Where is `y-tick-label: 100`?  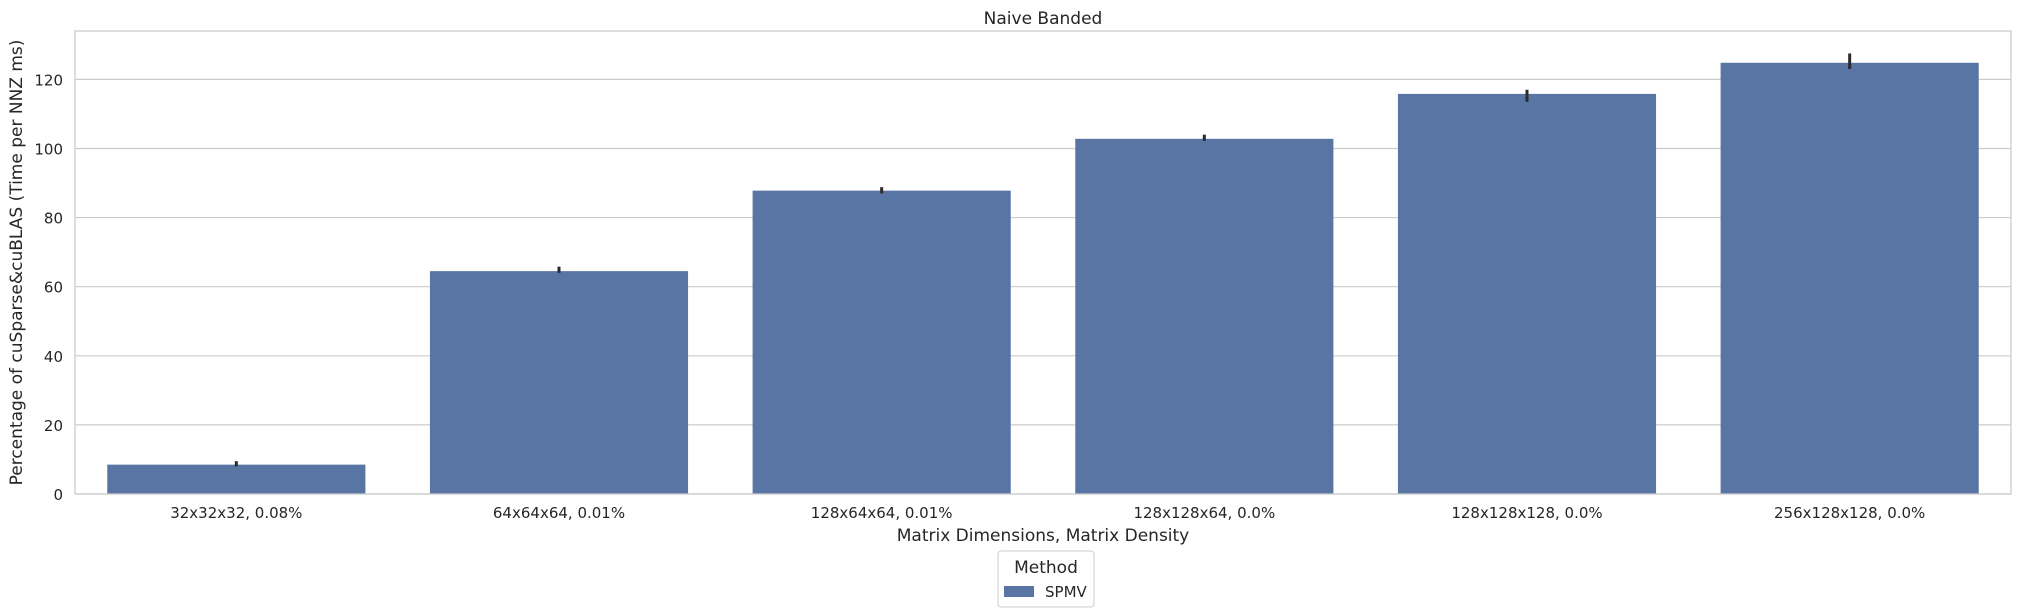 y-tick-label: 100 is located at coordinates (48, 149).